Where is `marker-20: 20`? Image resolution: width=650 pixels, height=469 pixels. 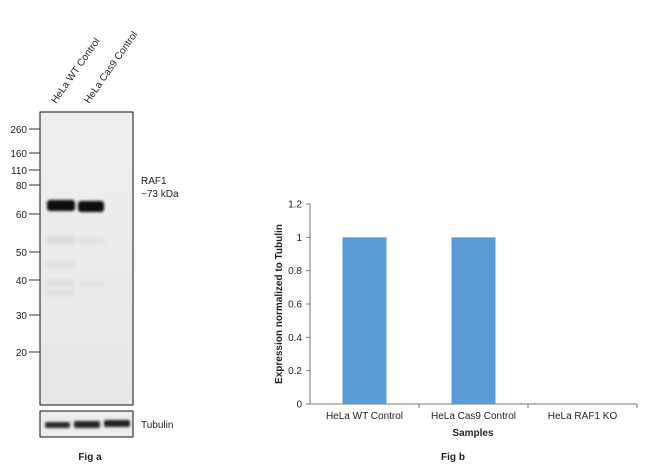
marker-20: 20 is located at coordinates (28, 353).